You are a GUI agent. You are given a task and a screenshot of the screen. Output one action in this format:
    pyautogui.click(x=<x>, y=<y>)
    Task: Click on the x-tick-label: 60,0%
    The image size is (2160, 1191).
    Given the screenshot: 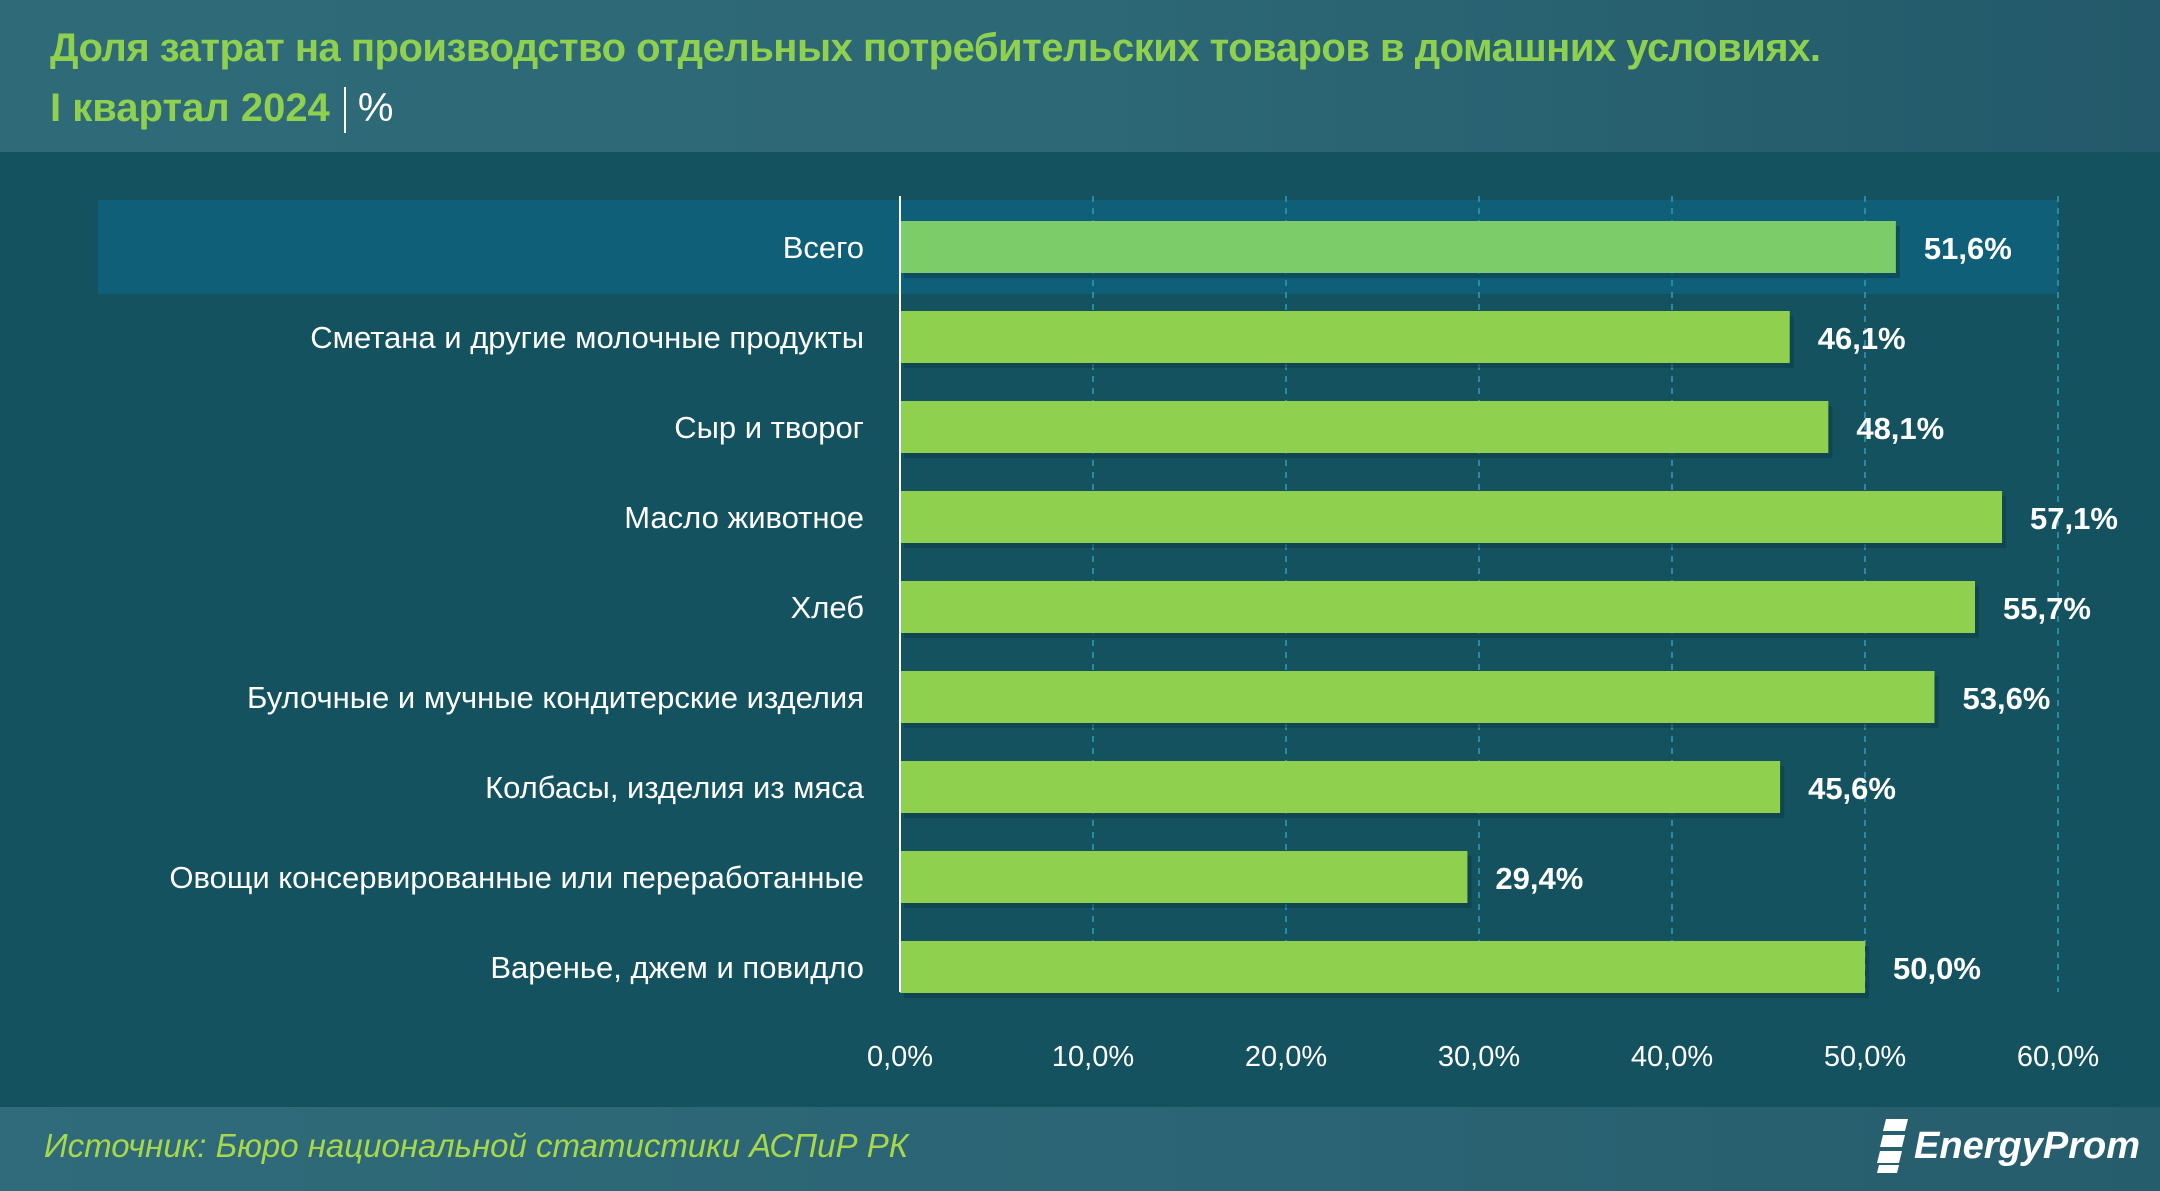 What is the action you would take?
    pyautogui.click(x=2058, y=1057)
    